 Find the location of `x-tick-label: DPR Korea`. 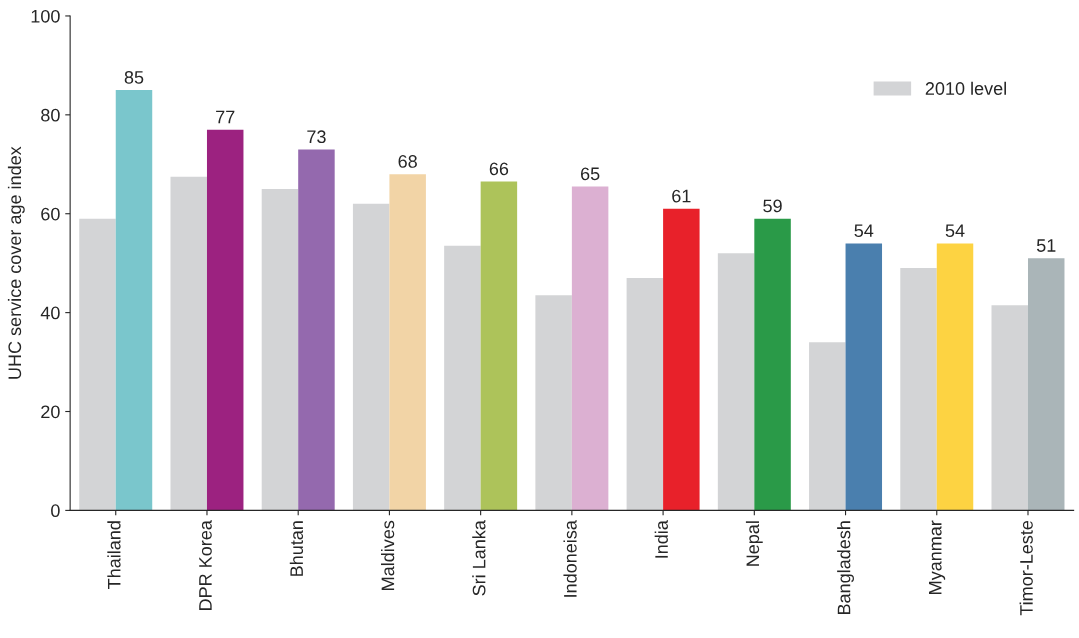

x-tick-label: DPR Korea is located at coordinates (205, 565).